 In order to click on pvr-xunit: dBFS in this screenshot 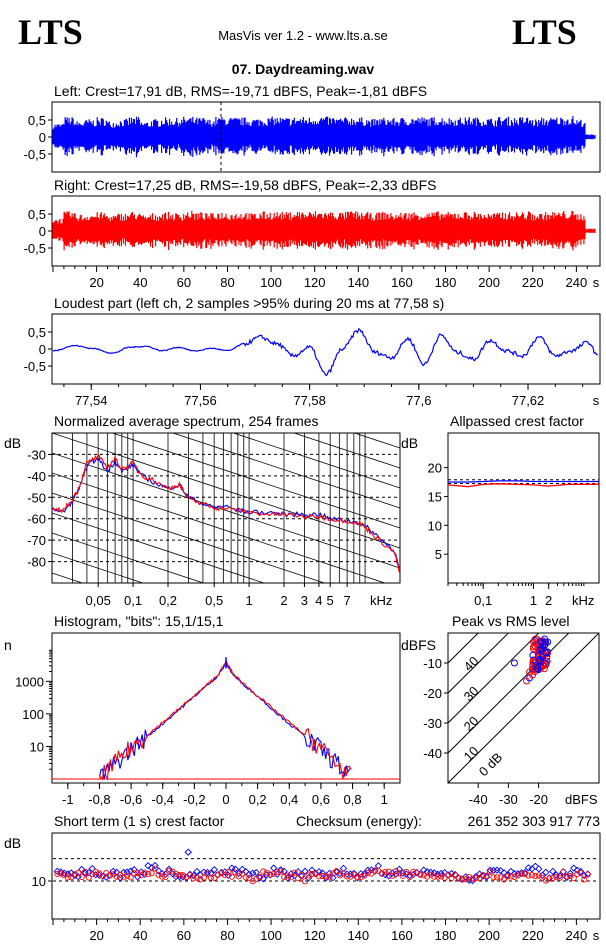, I will do `click(581, 799)`.